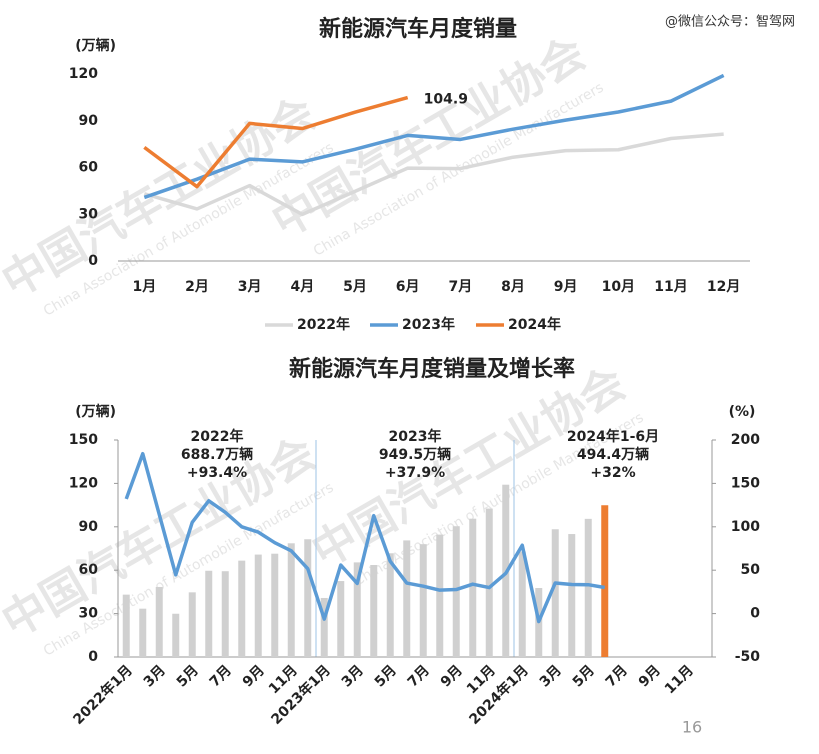 The width and height of the screenshot is (819, 754). What do you see at coordinates (755, 614) in the screenshot?
I see `y2-tick-label: 0` at bounding box center [755, 614].